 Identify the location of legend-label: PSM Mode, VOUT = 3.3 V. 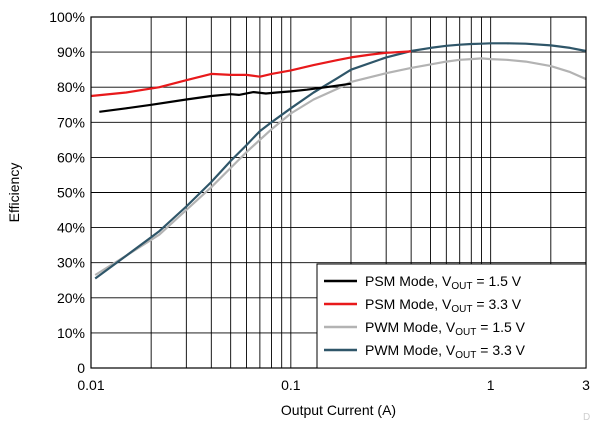
(443, 305).